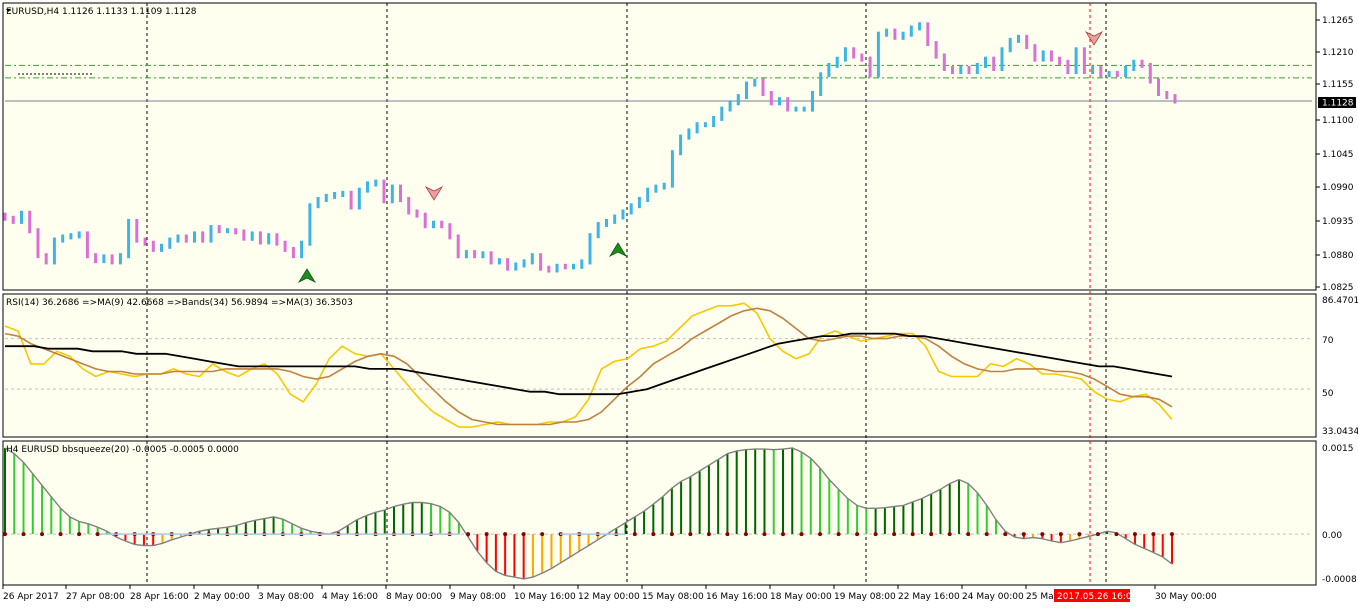 Image resolution: width=1358 pixels, height=608 pixels. Describe the element at coordinates (31, 597) in the screenshot. I see `time-axis-label: 26 Apr 2017` at that location.